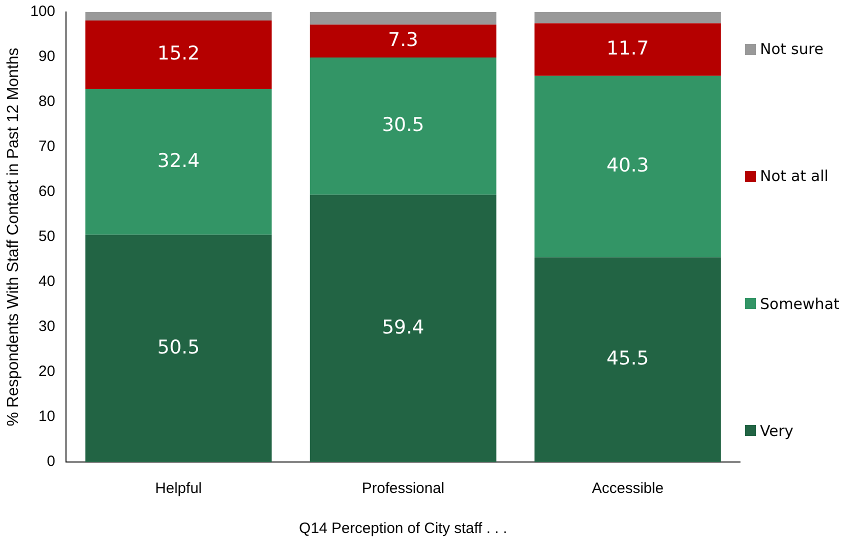  I want to click on data-label: 11.7, so click(627, 49).